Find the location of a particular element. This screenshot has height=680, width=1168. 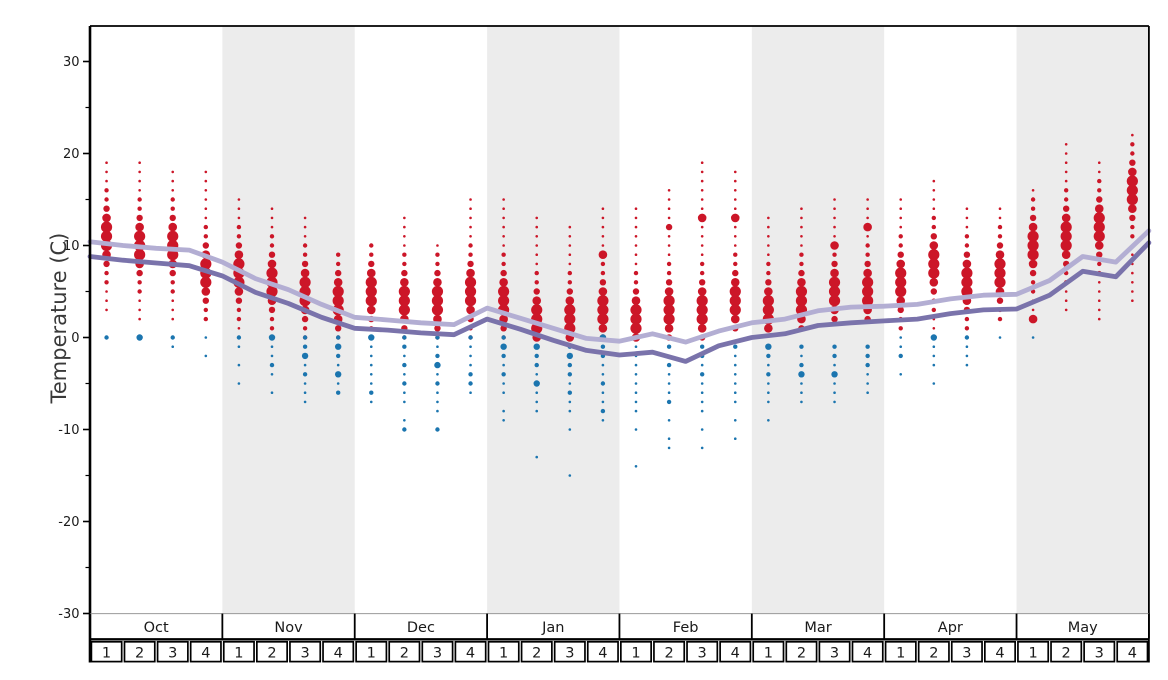

y-tick-label: -30 is located at coordinates (68, 614).